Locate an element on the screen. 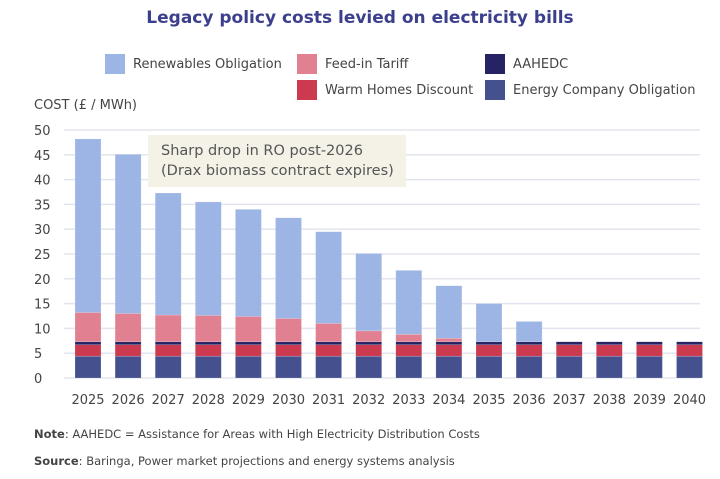 The width and height of the screenshot is (720, 479). source-label: Source is located at coordinates (56, 461).